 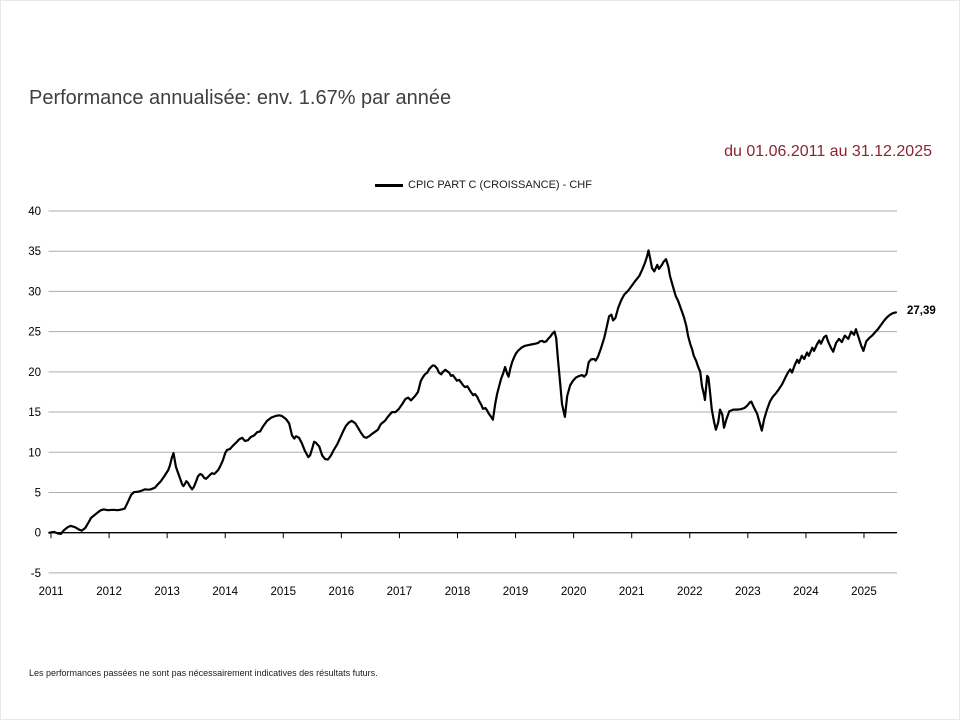 What do you see at coordinates (748, 592) in the screenshot?
I see `x-tick-label: 2023` at bounding box center [748, 592].